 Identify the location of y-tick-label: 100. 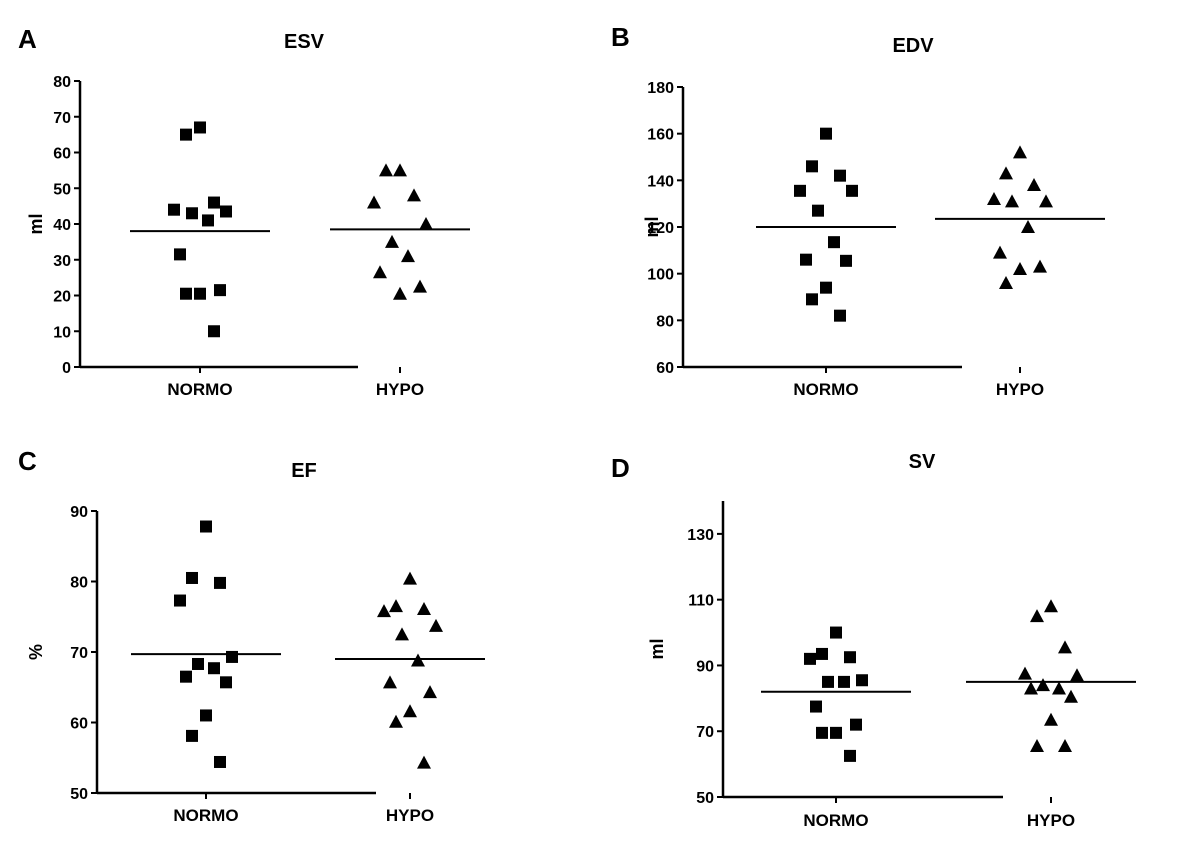
(660, 275).